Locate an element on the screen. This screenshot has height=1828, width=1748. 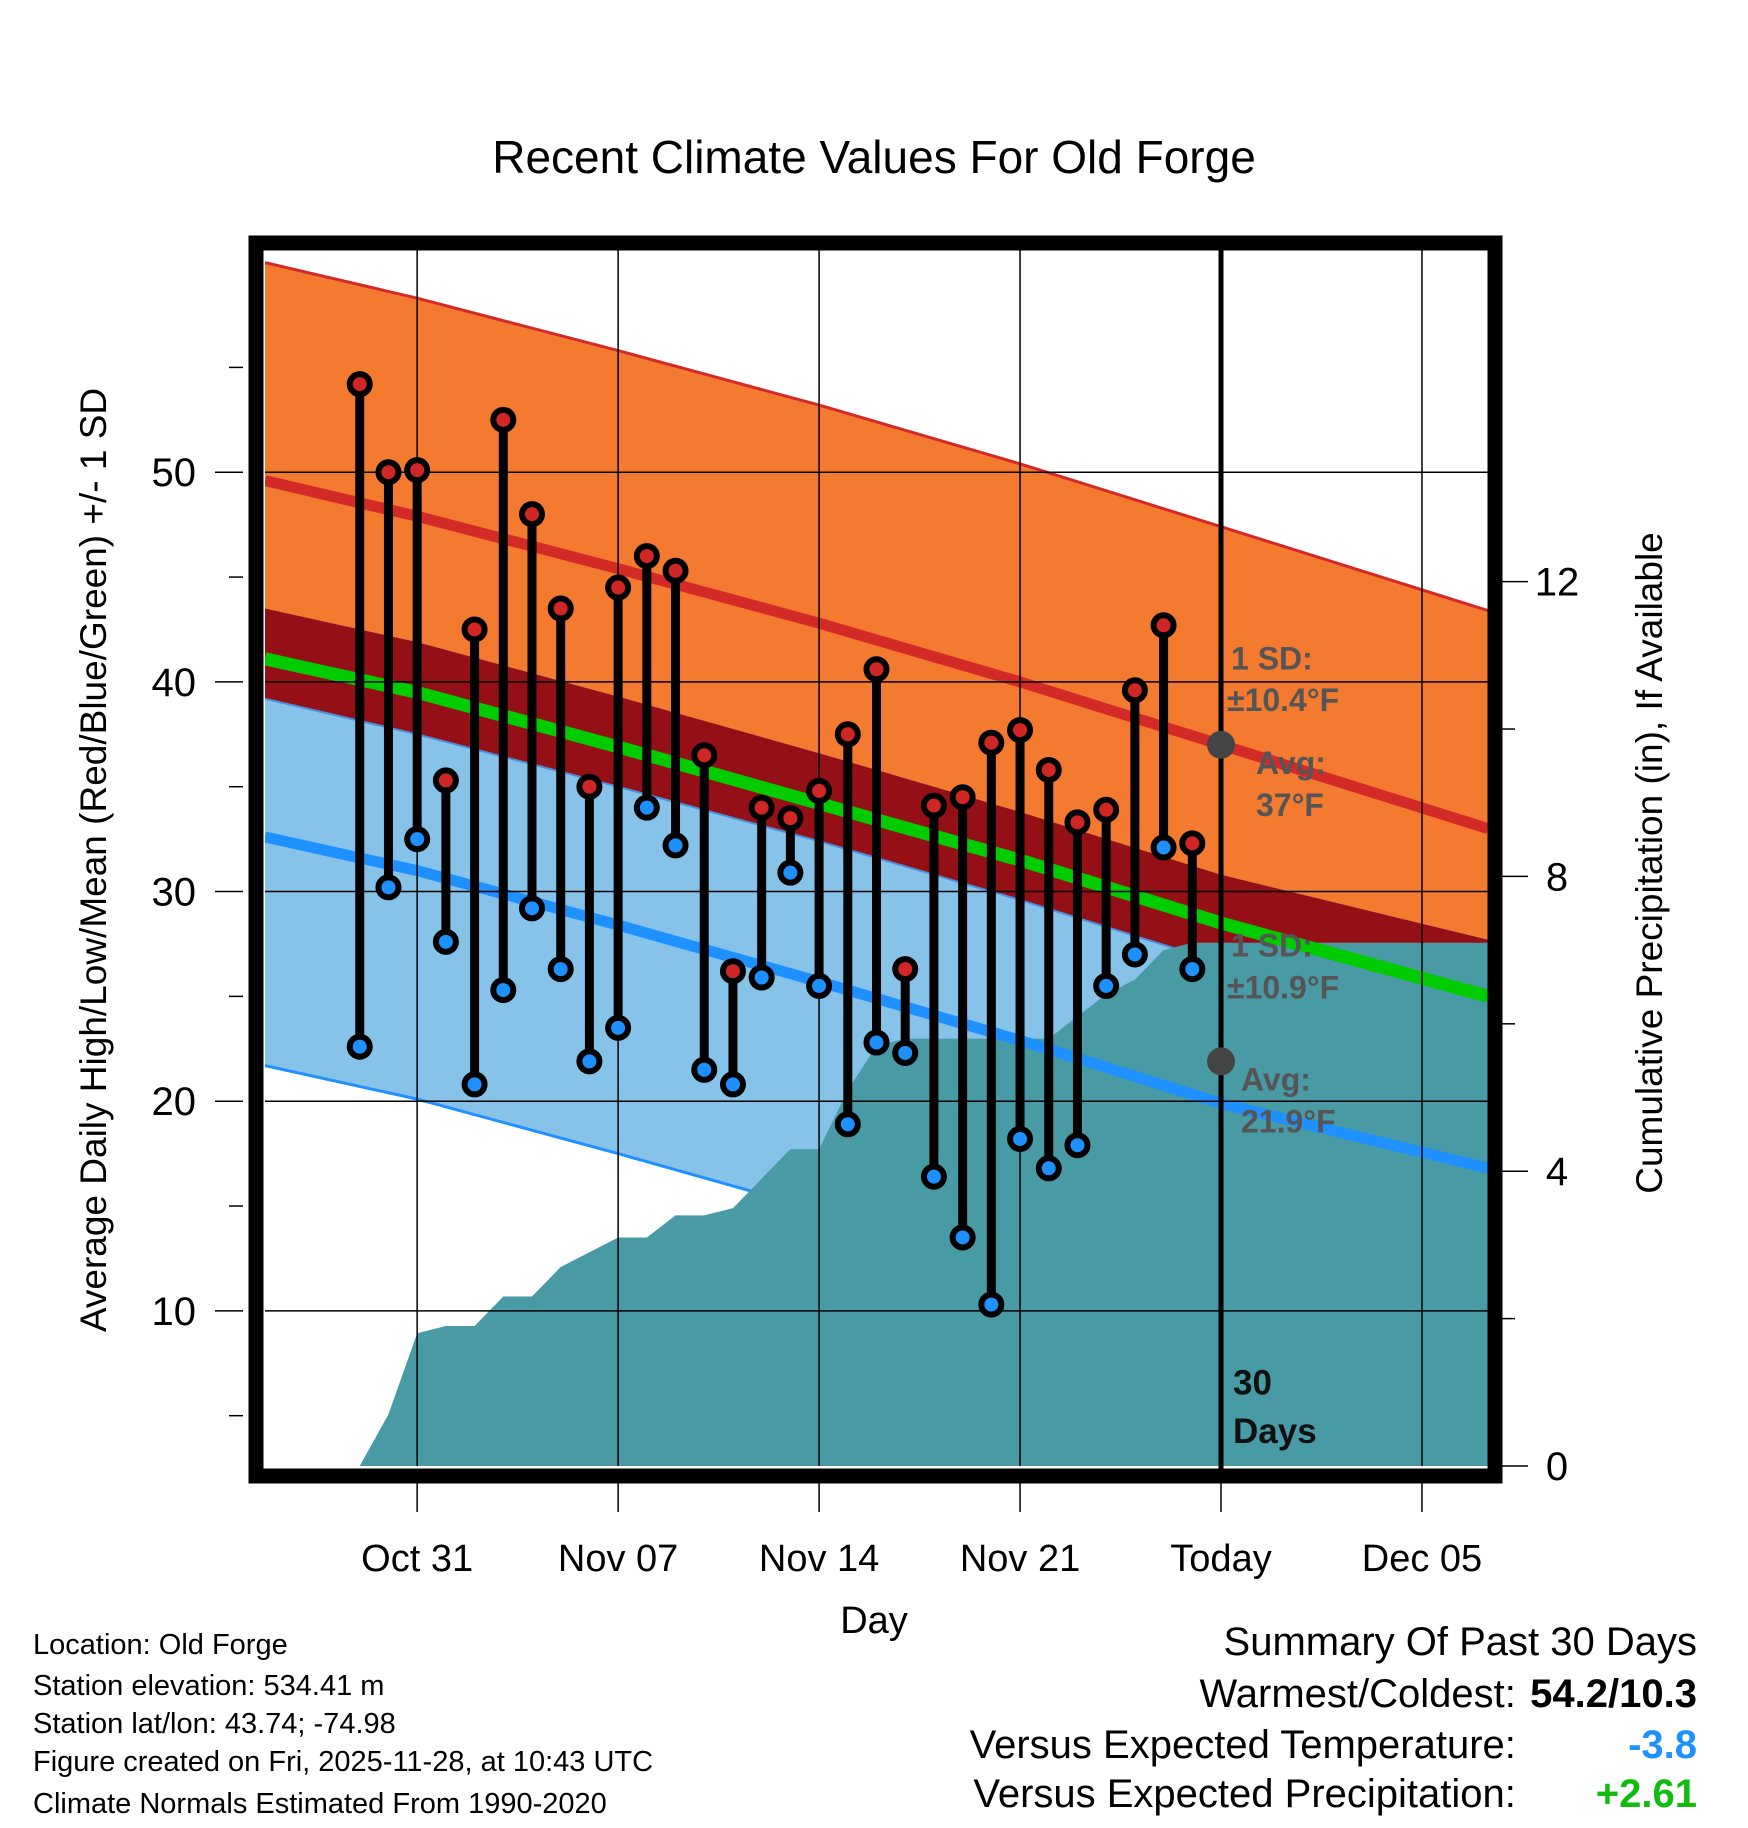
warm-cold-label: Warmest/Coldest: is located at coordinates (1357, 1694).